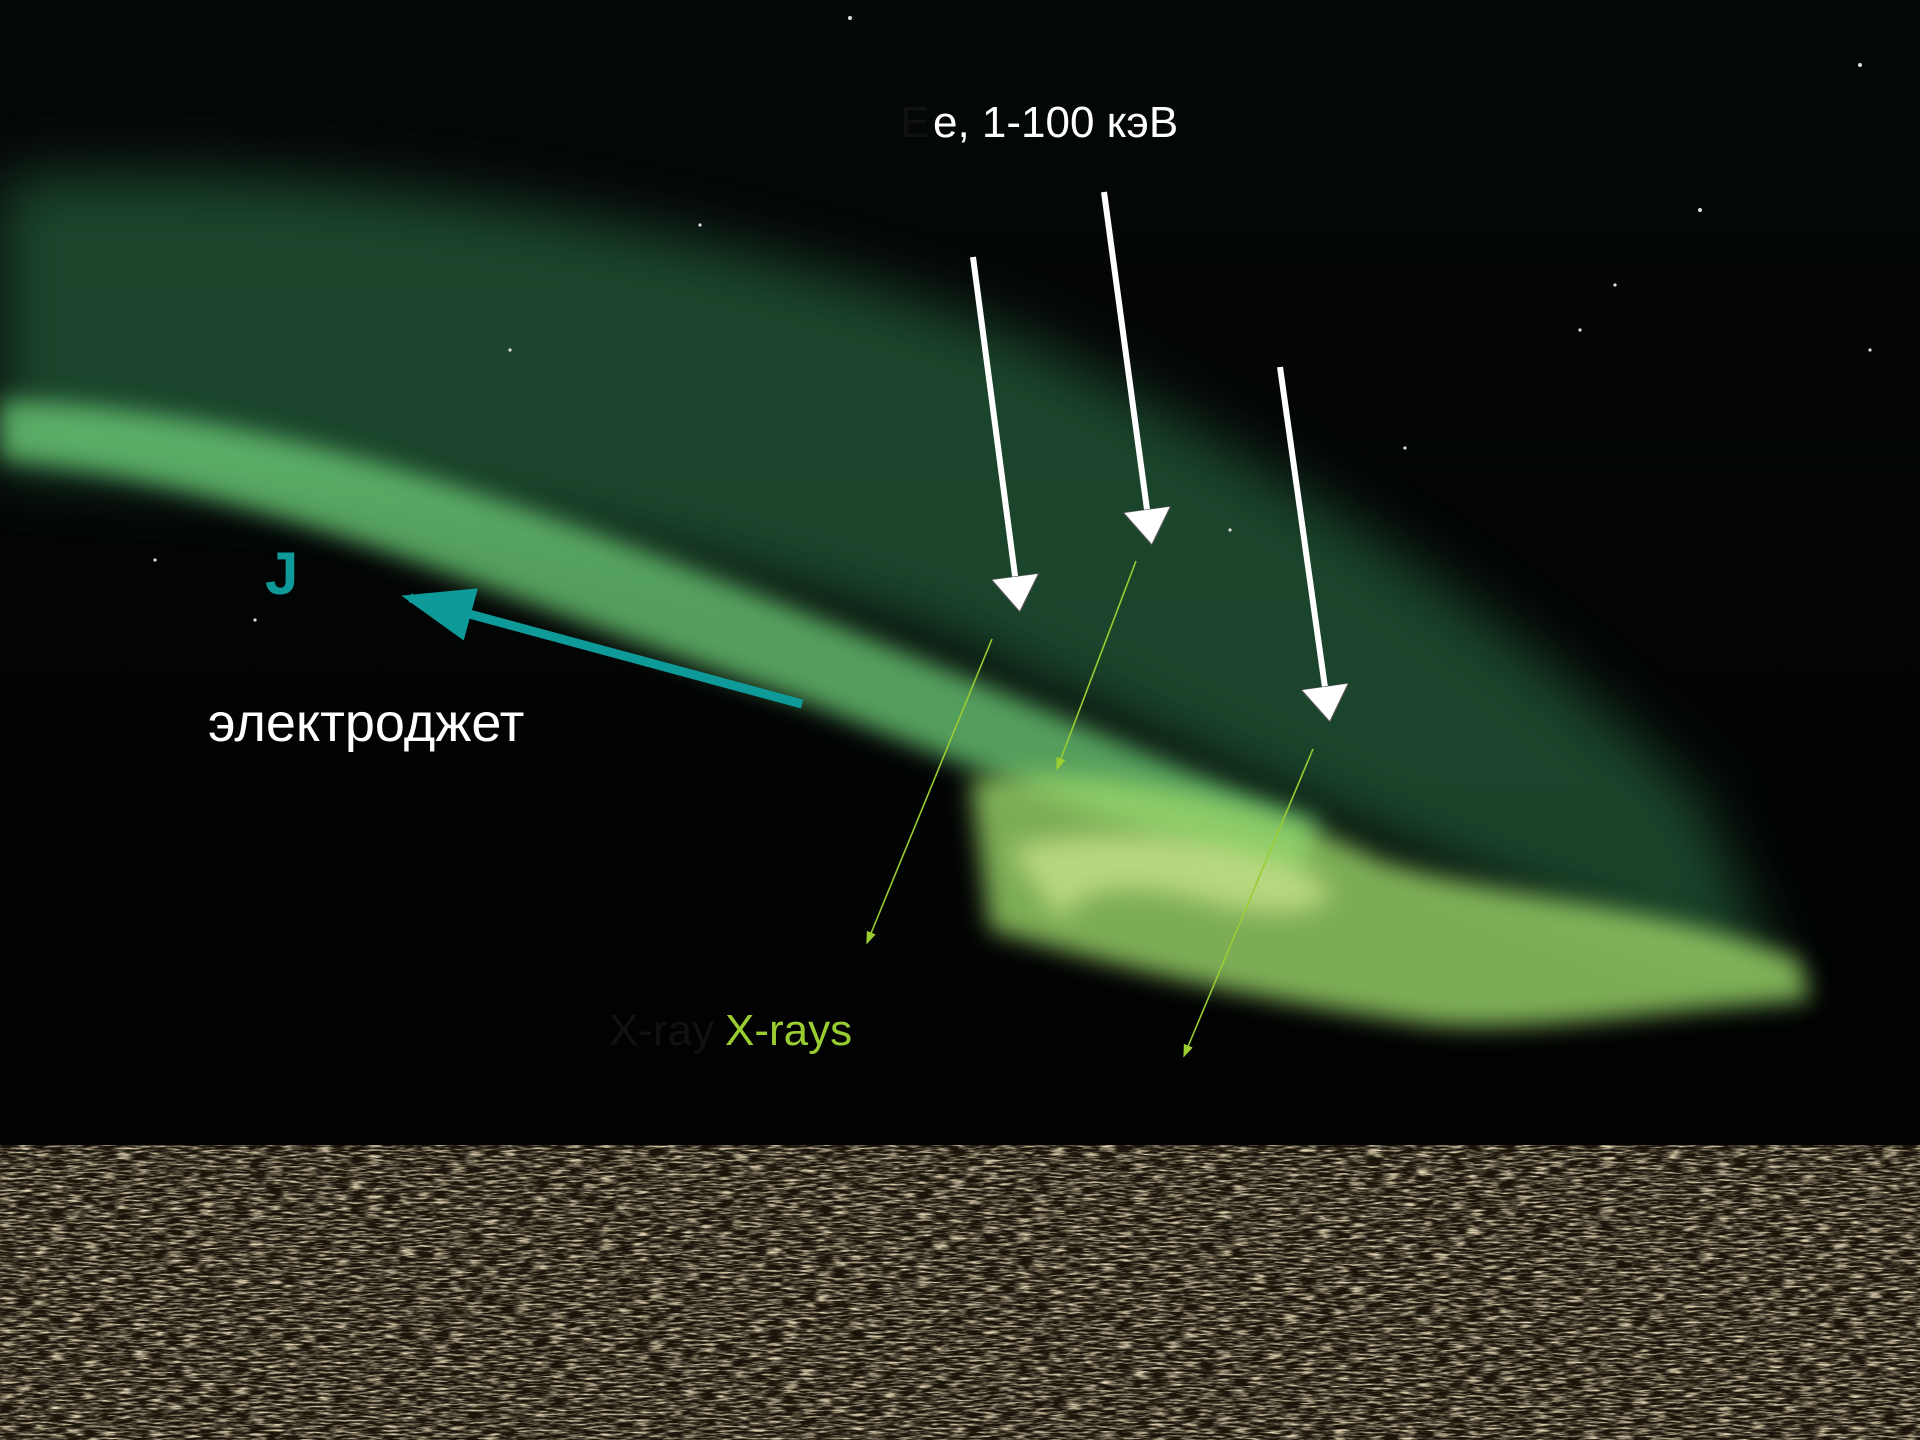  I want to click on energy-label: e, 1-100 кэВ, so click(1055, 122).